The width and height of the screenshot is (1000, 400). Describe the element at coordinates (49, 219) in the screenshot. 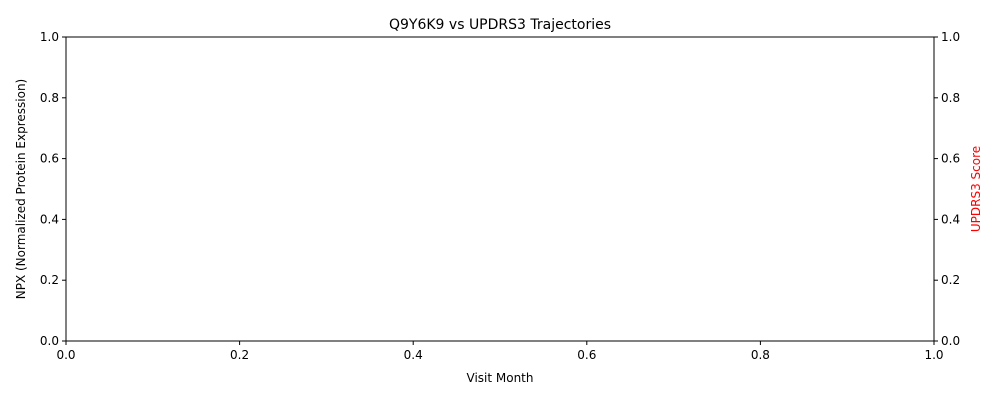

I see `y-tick-label: 0.4` at that location.